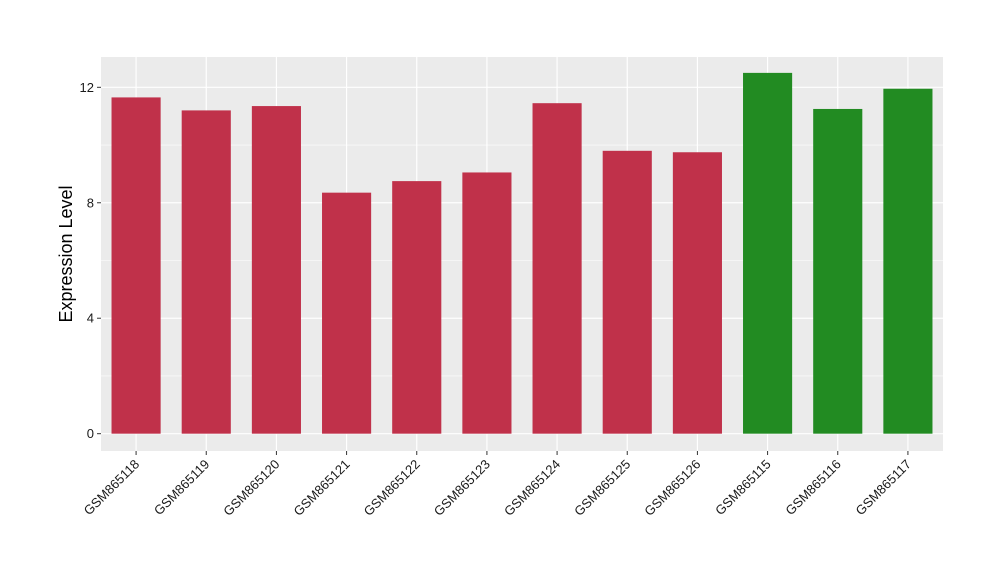  What do you see at coordinates (813, 488) in the screenshot?
I see `x-tick-label: GSM865116` at bounding box center [813, 488].